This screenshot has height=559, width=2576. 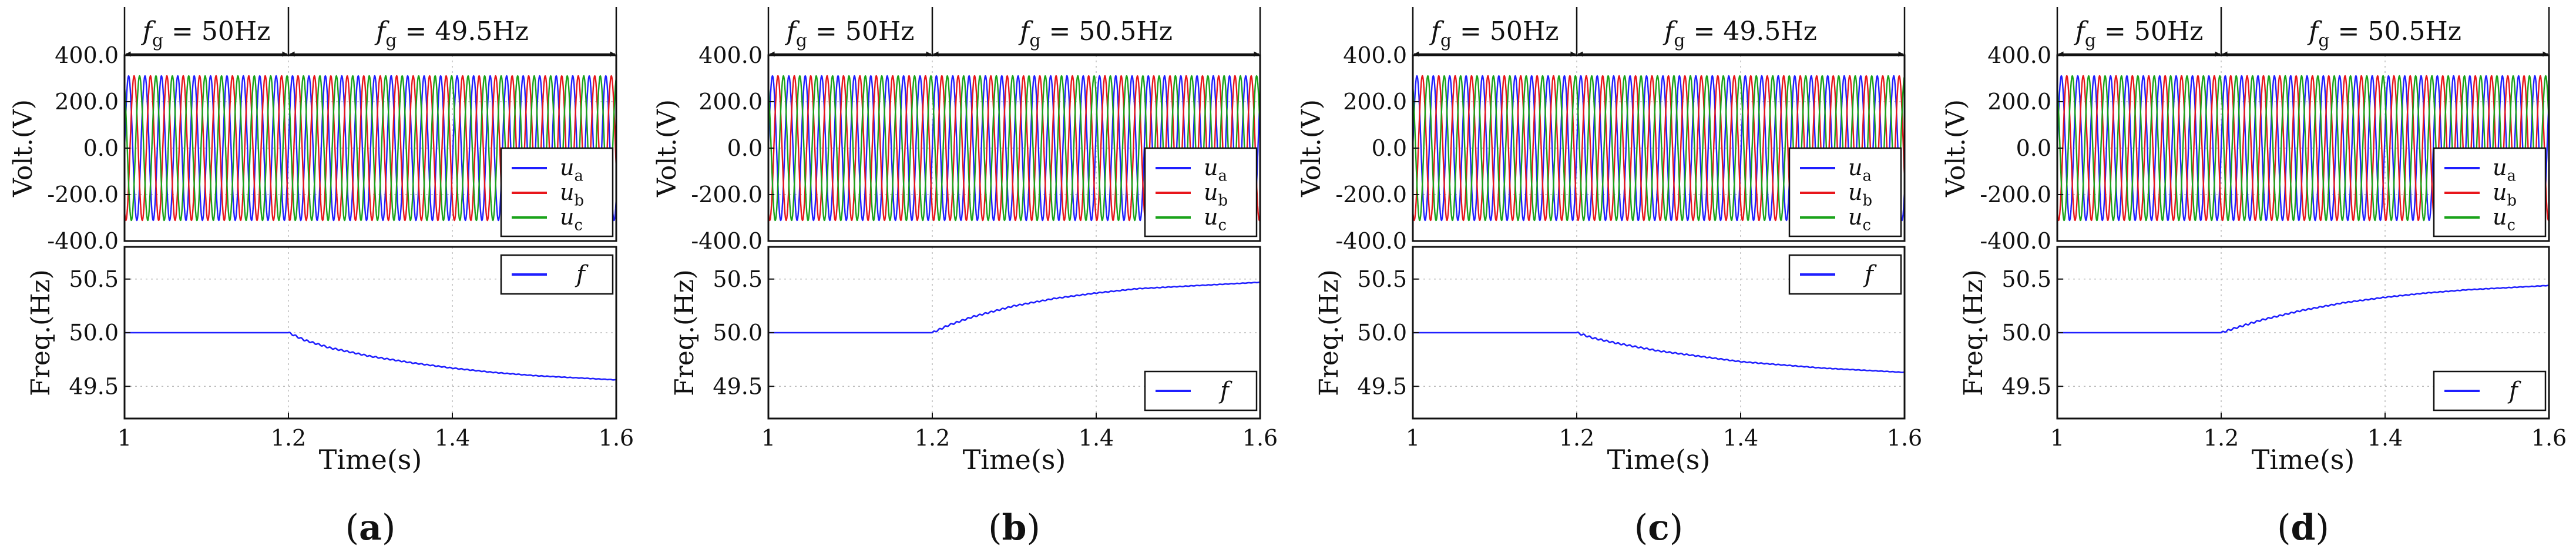 I want to click on panel-label: (d), so click(x=2303, y=527).